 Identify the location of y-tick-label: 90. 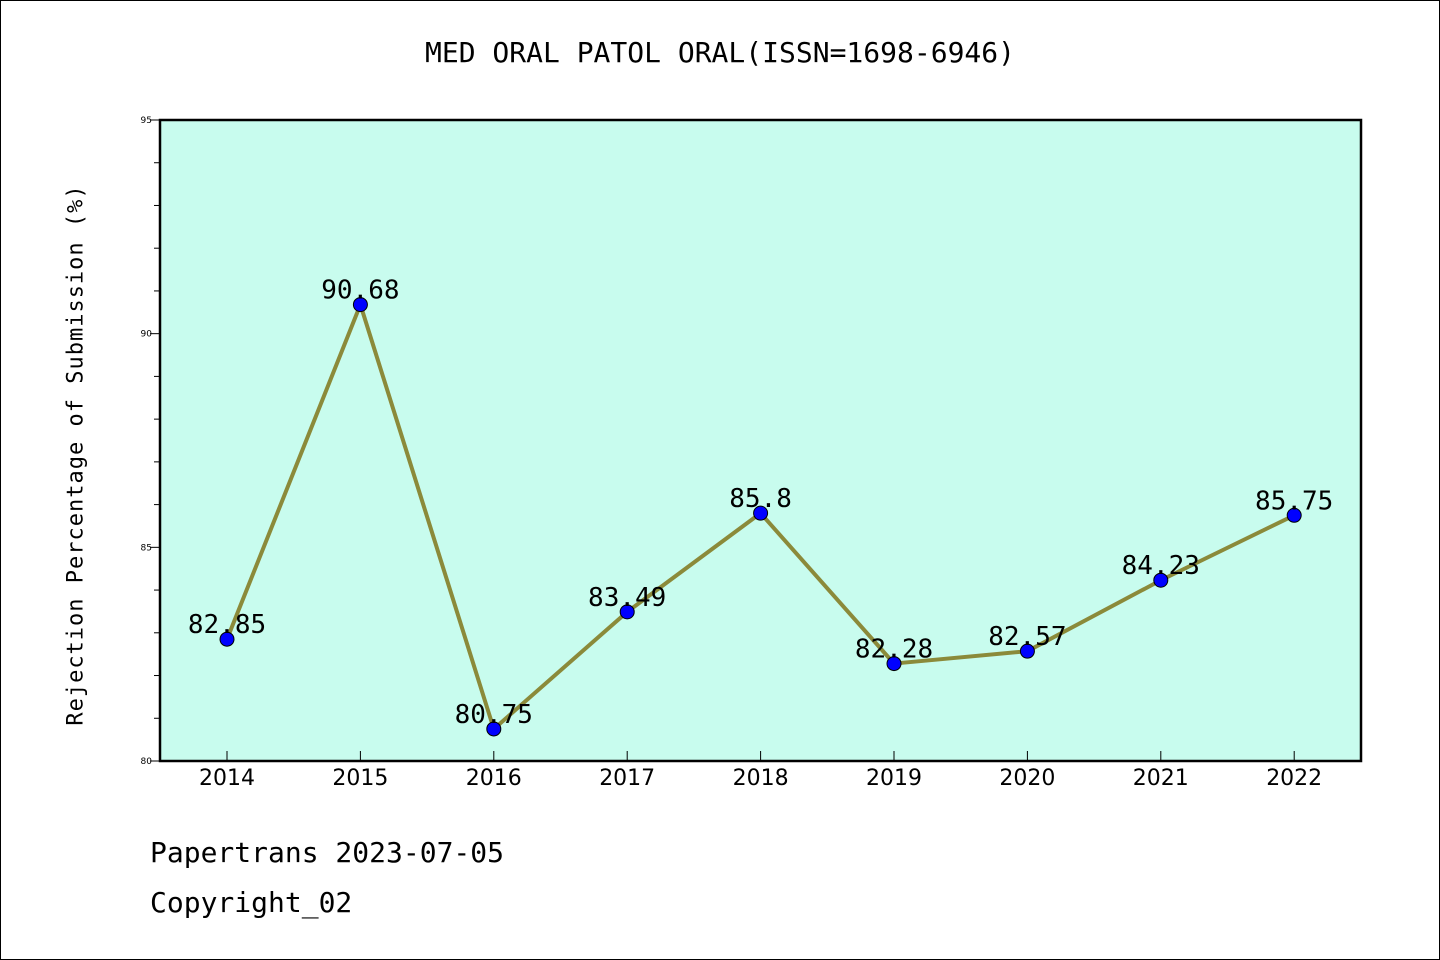
(147, 335).